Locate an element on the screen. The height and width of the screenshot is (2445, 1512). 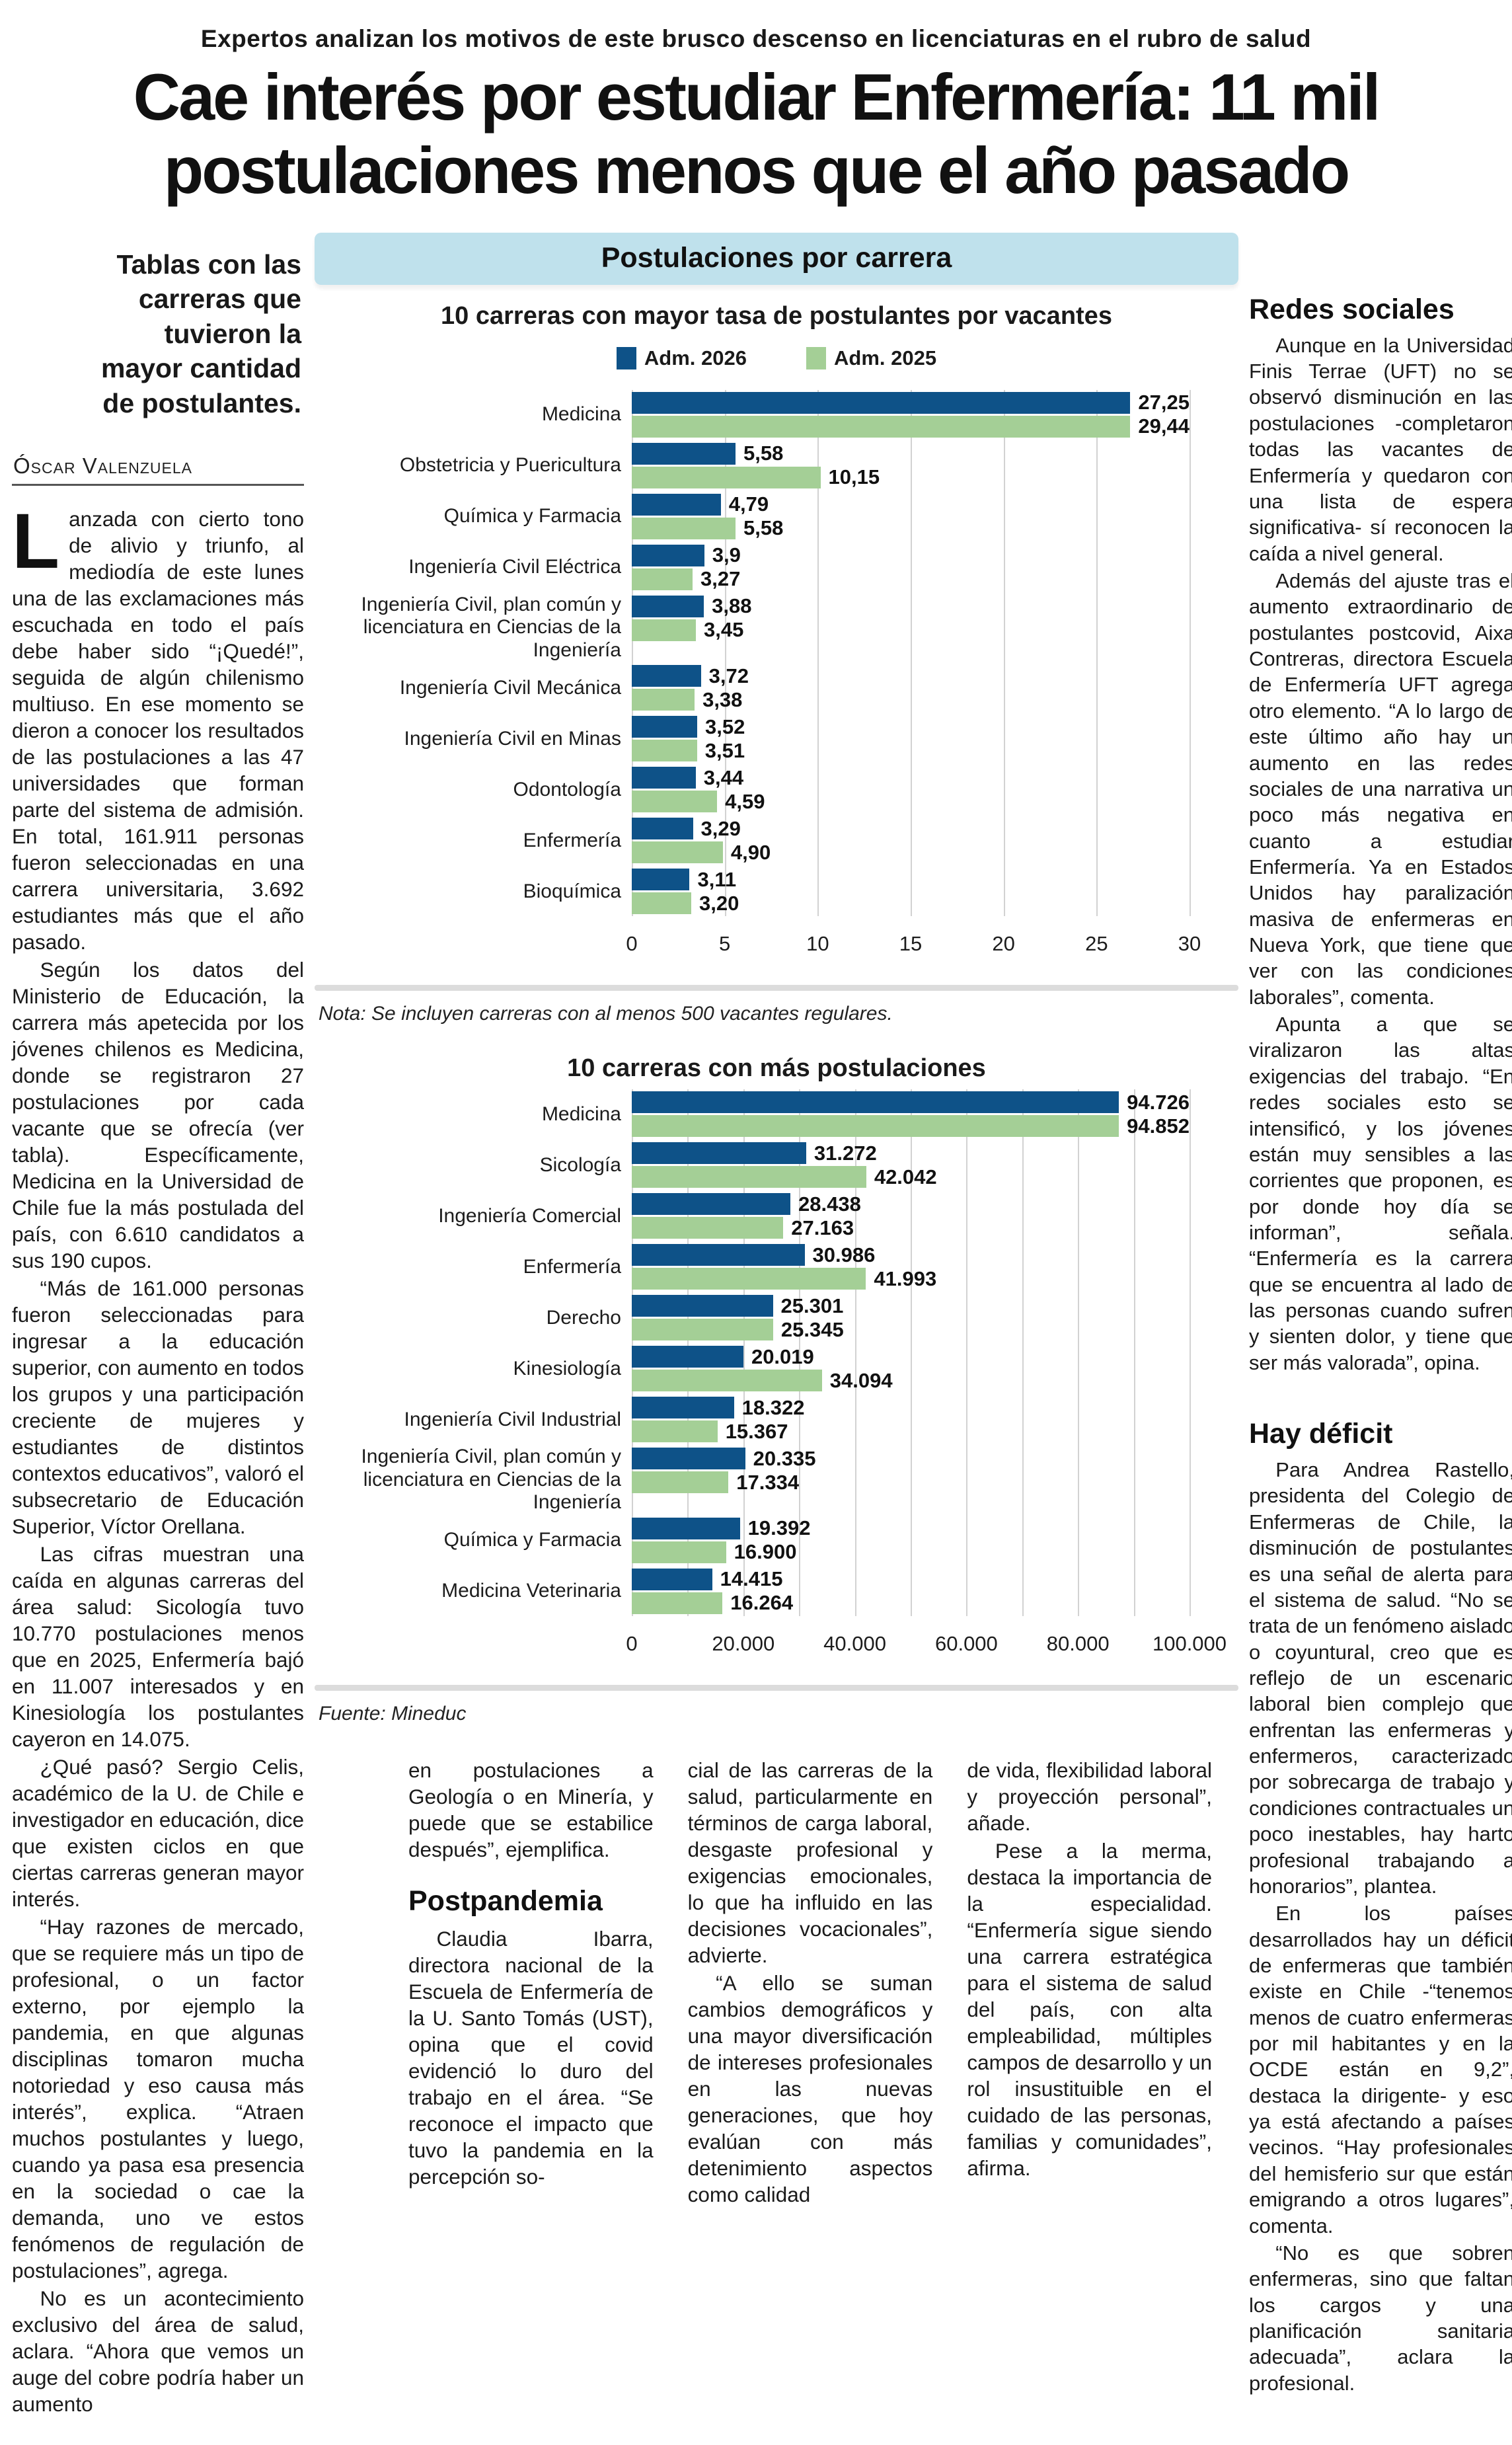
axis-tick-label: 5 is located at coordinates (725, 944).